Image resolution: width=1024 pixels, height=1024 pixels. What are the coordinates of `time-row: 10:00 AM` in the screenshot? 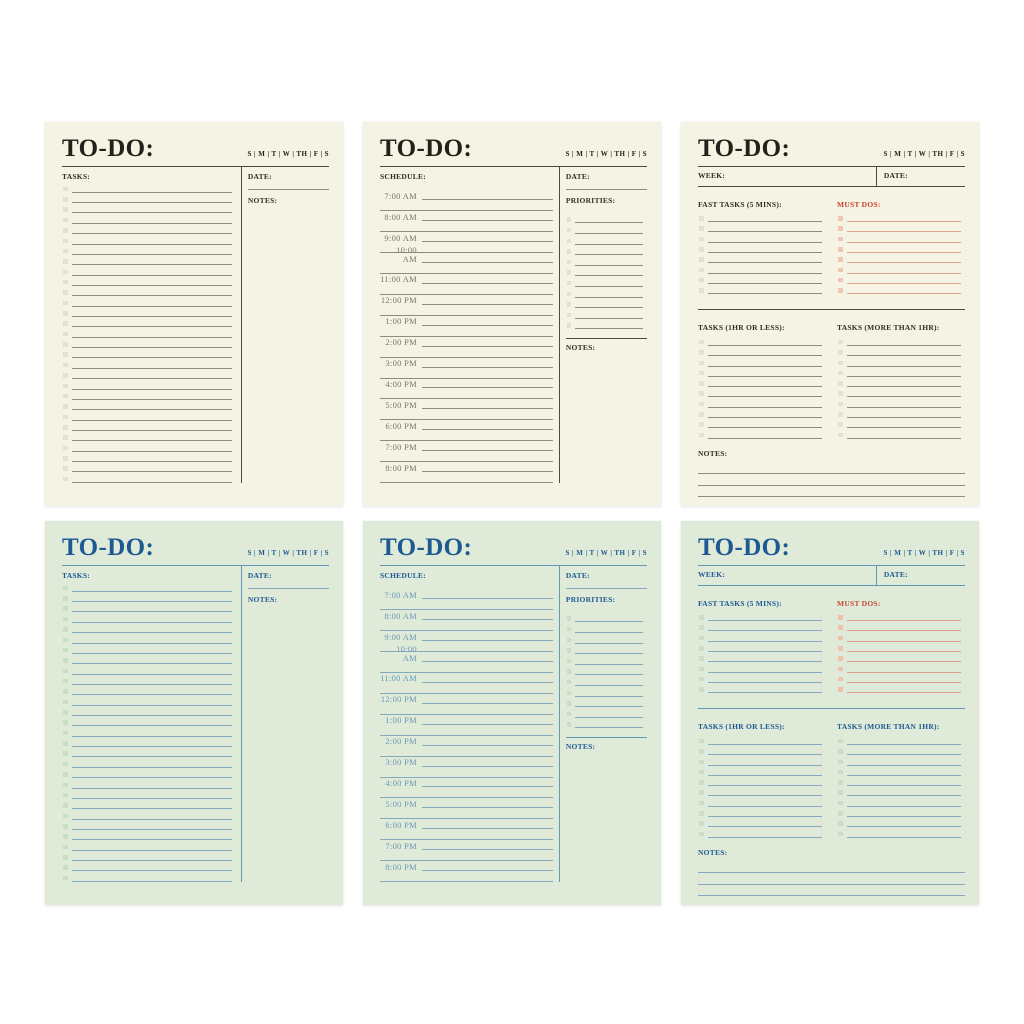 It's located at (467, 654).